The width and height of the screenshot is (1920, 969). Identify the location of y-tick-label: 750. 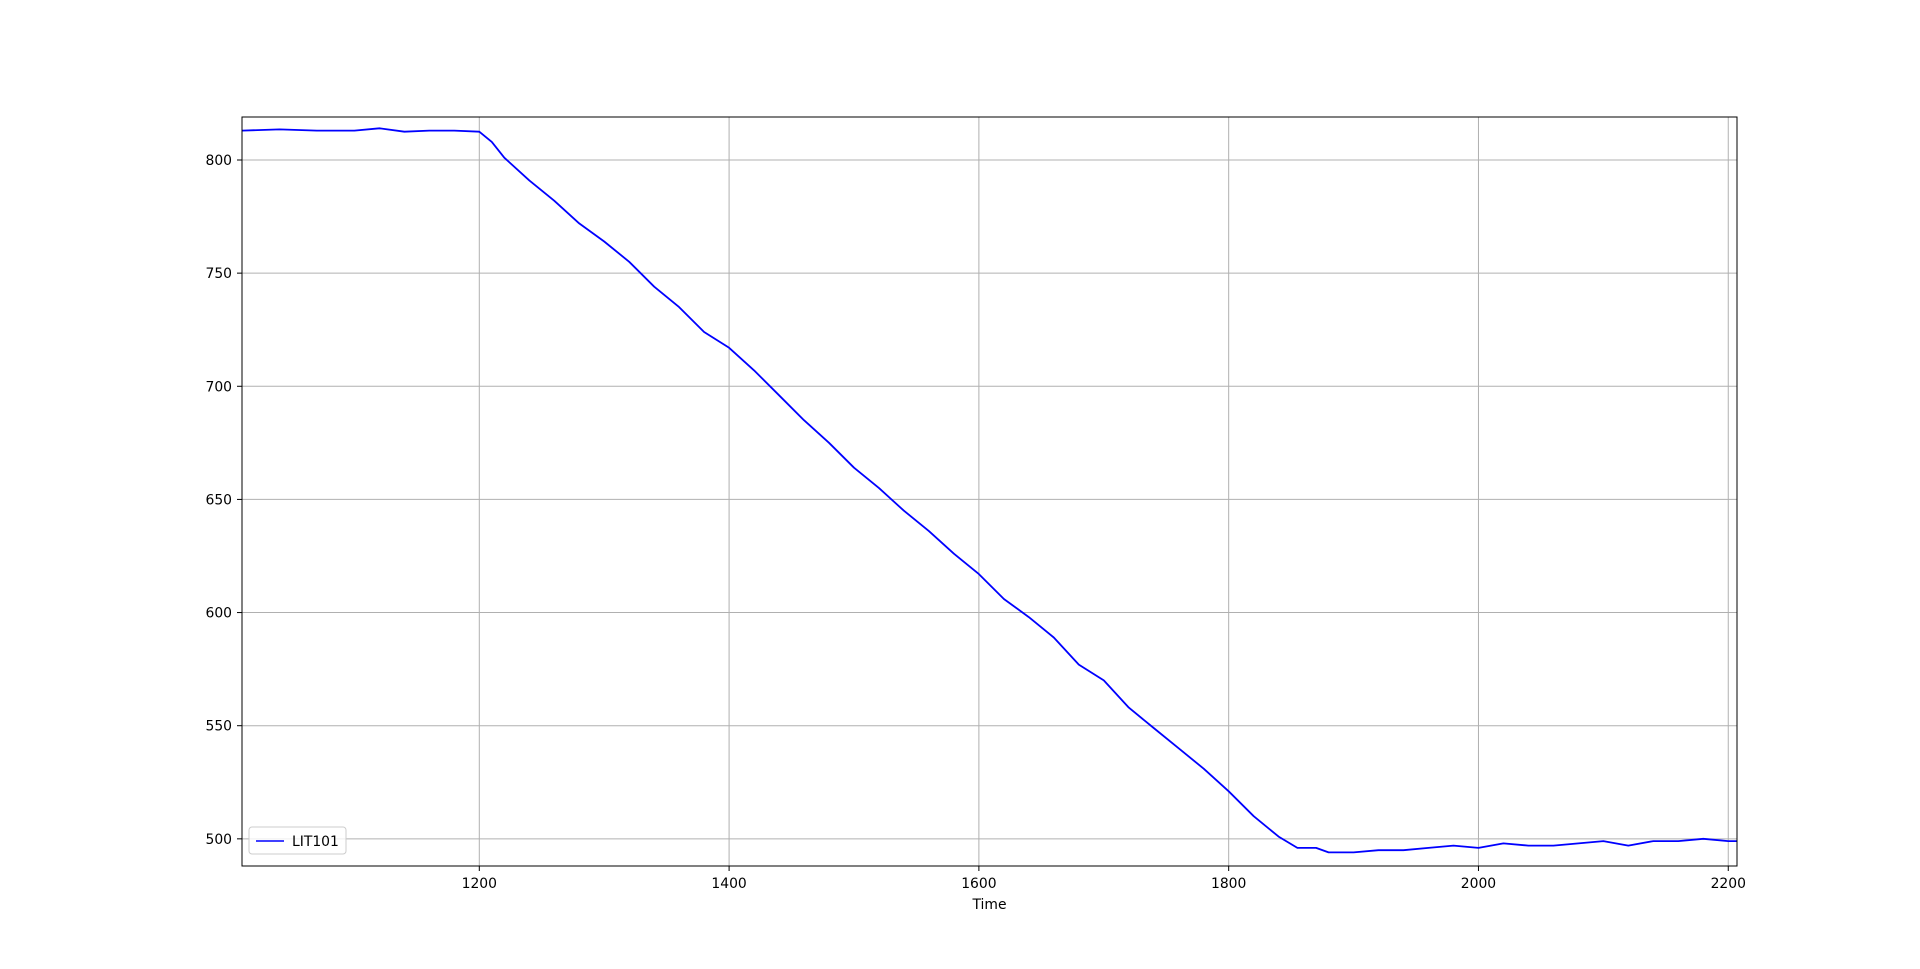
(218, 274).